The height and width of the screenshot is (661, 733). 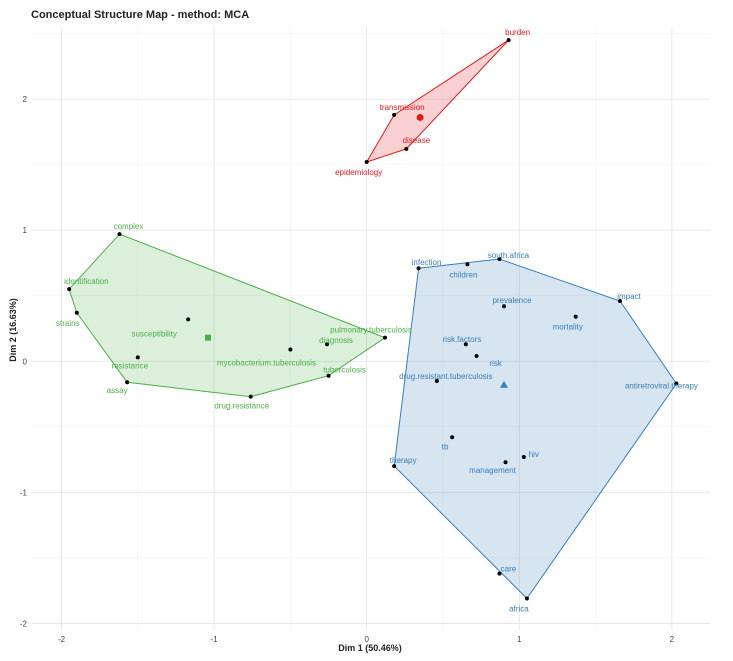 What do you see at coordinates (366, 639) in the screenshot?
I see `x-tick-label: 0` at bounding box center [366, 639].